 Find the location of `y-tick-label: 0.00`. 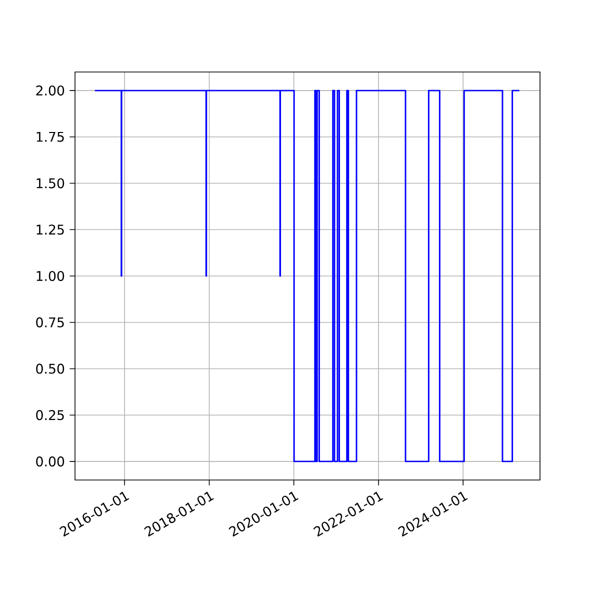

y-tick-label: 0.00 is located at coordinates (50, 461).